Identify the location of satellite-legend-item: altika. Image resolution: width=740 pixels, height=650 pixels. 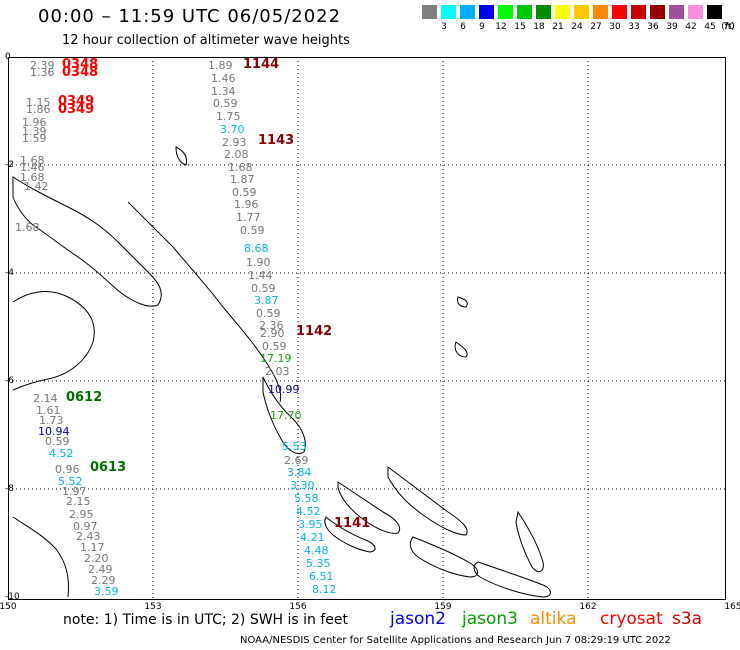
(553, 619).